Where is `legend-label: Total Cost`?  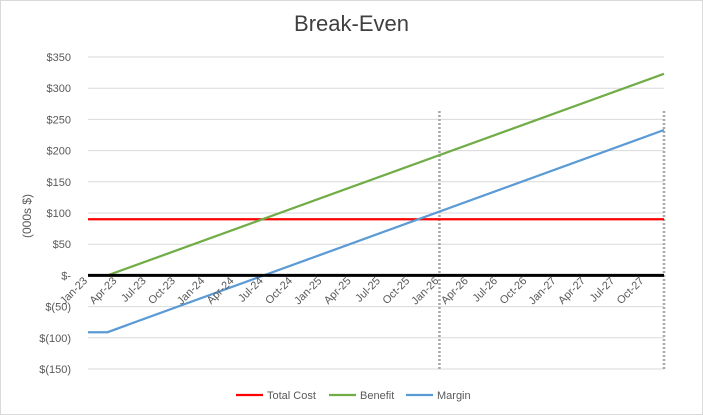
legend-label: Total Cost is located at coordinates (291, 396).